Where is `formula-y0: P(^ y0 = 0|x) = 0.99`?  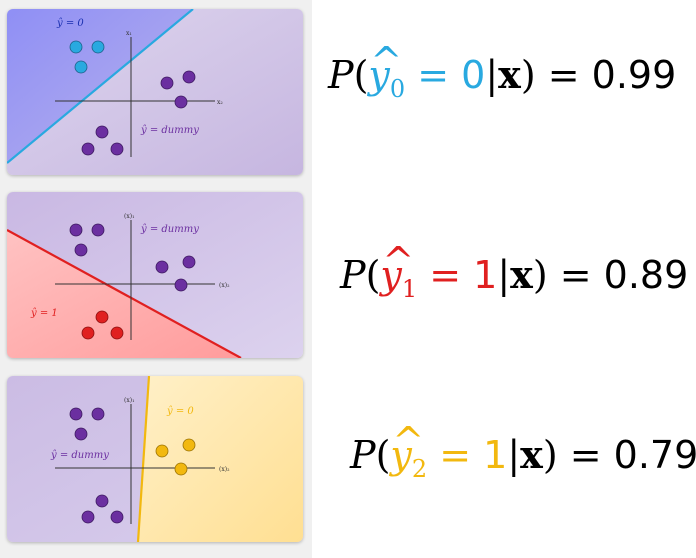
formula-y0: P(^ y0 = 0|x) = 0.99 is located at coordinates (502, 72).